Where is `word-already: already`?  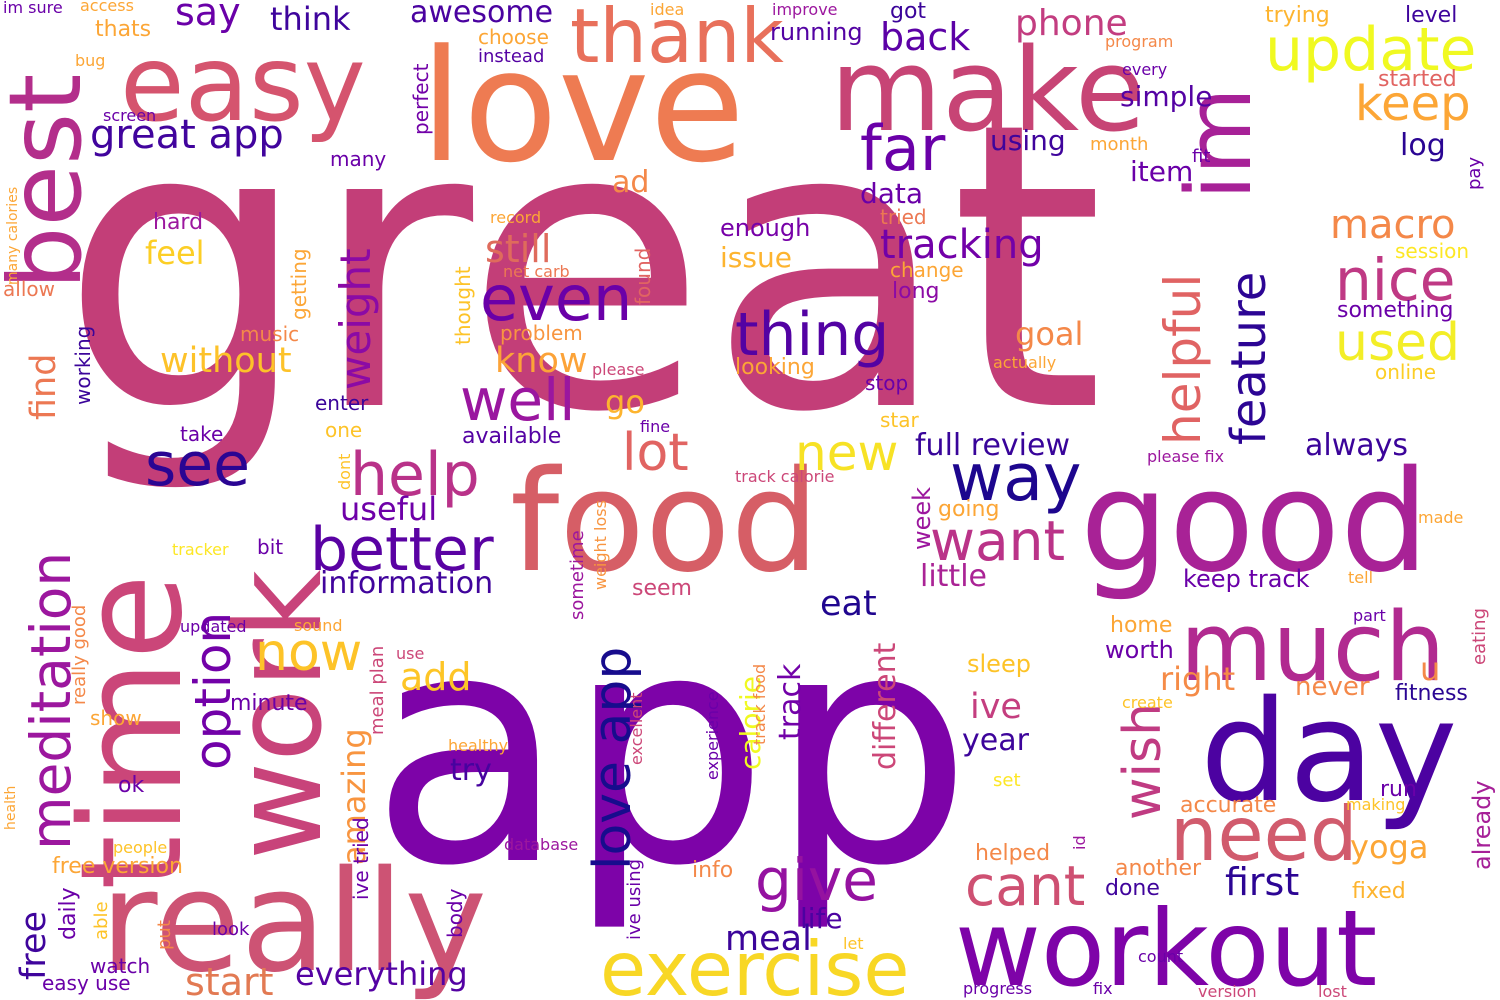
word-already: already is located at coordinates (1482, 825).